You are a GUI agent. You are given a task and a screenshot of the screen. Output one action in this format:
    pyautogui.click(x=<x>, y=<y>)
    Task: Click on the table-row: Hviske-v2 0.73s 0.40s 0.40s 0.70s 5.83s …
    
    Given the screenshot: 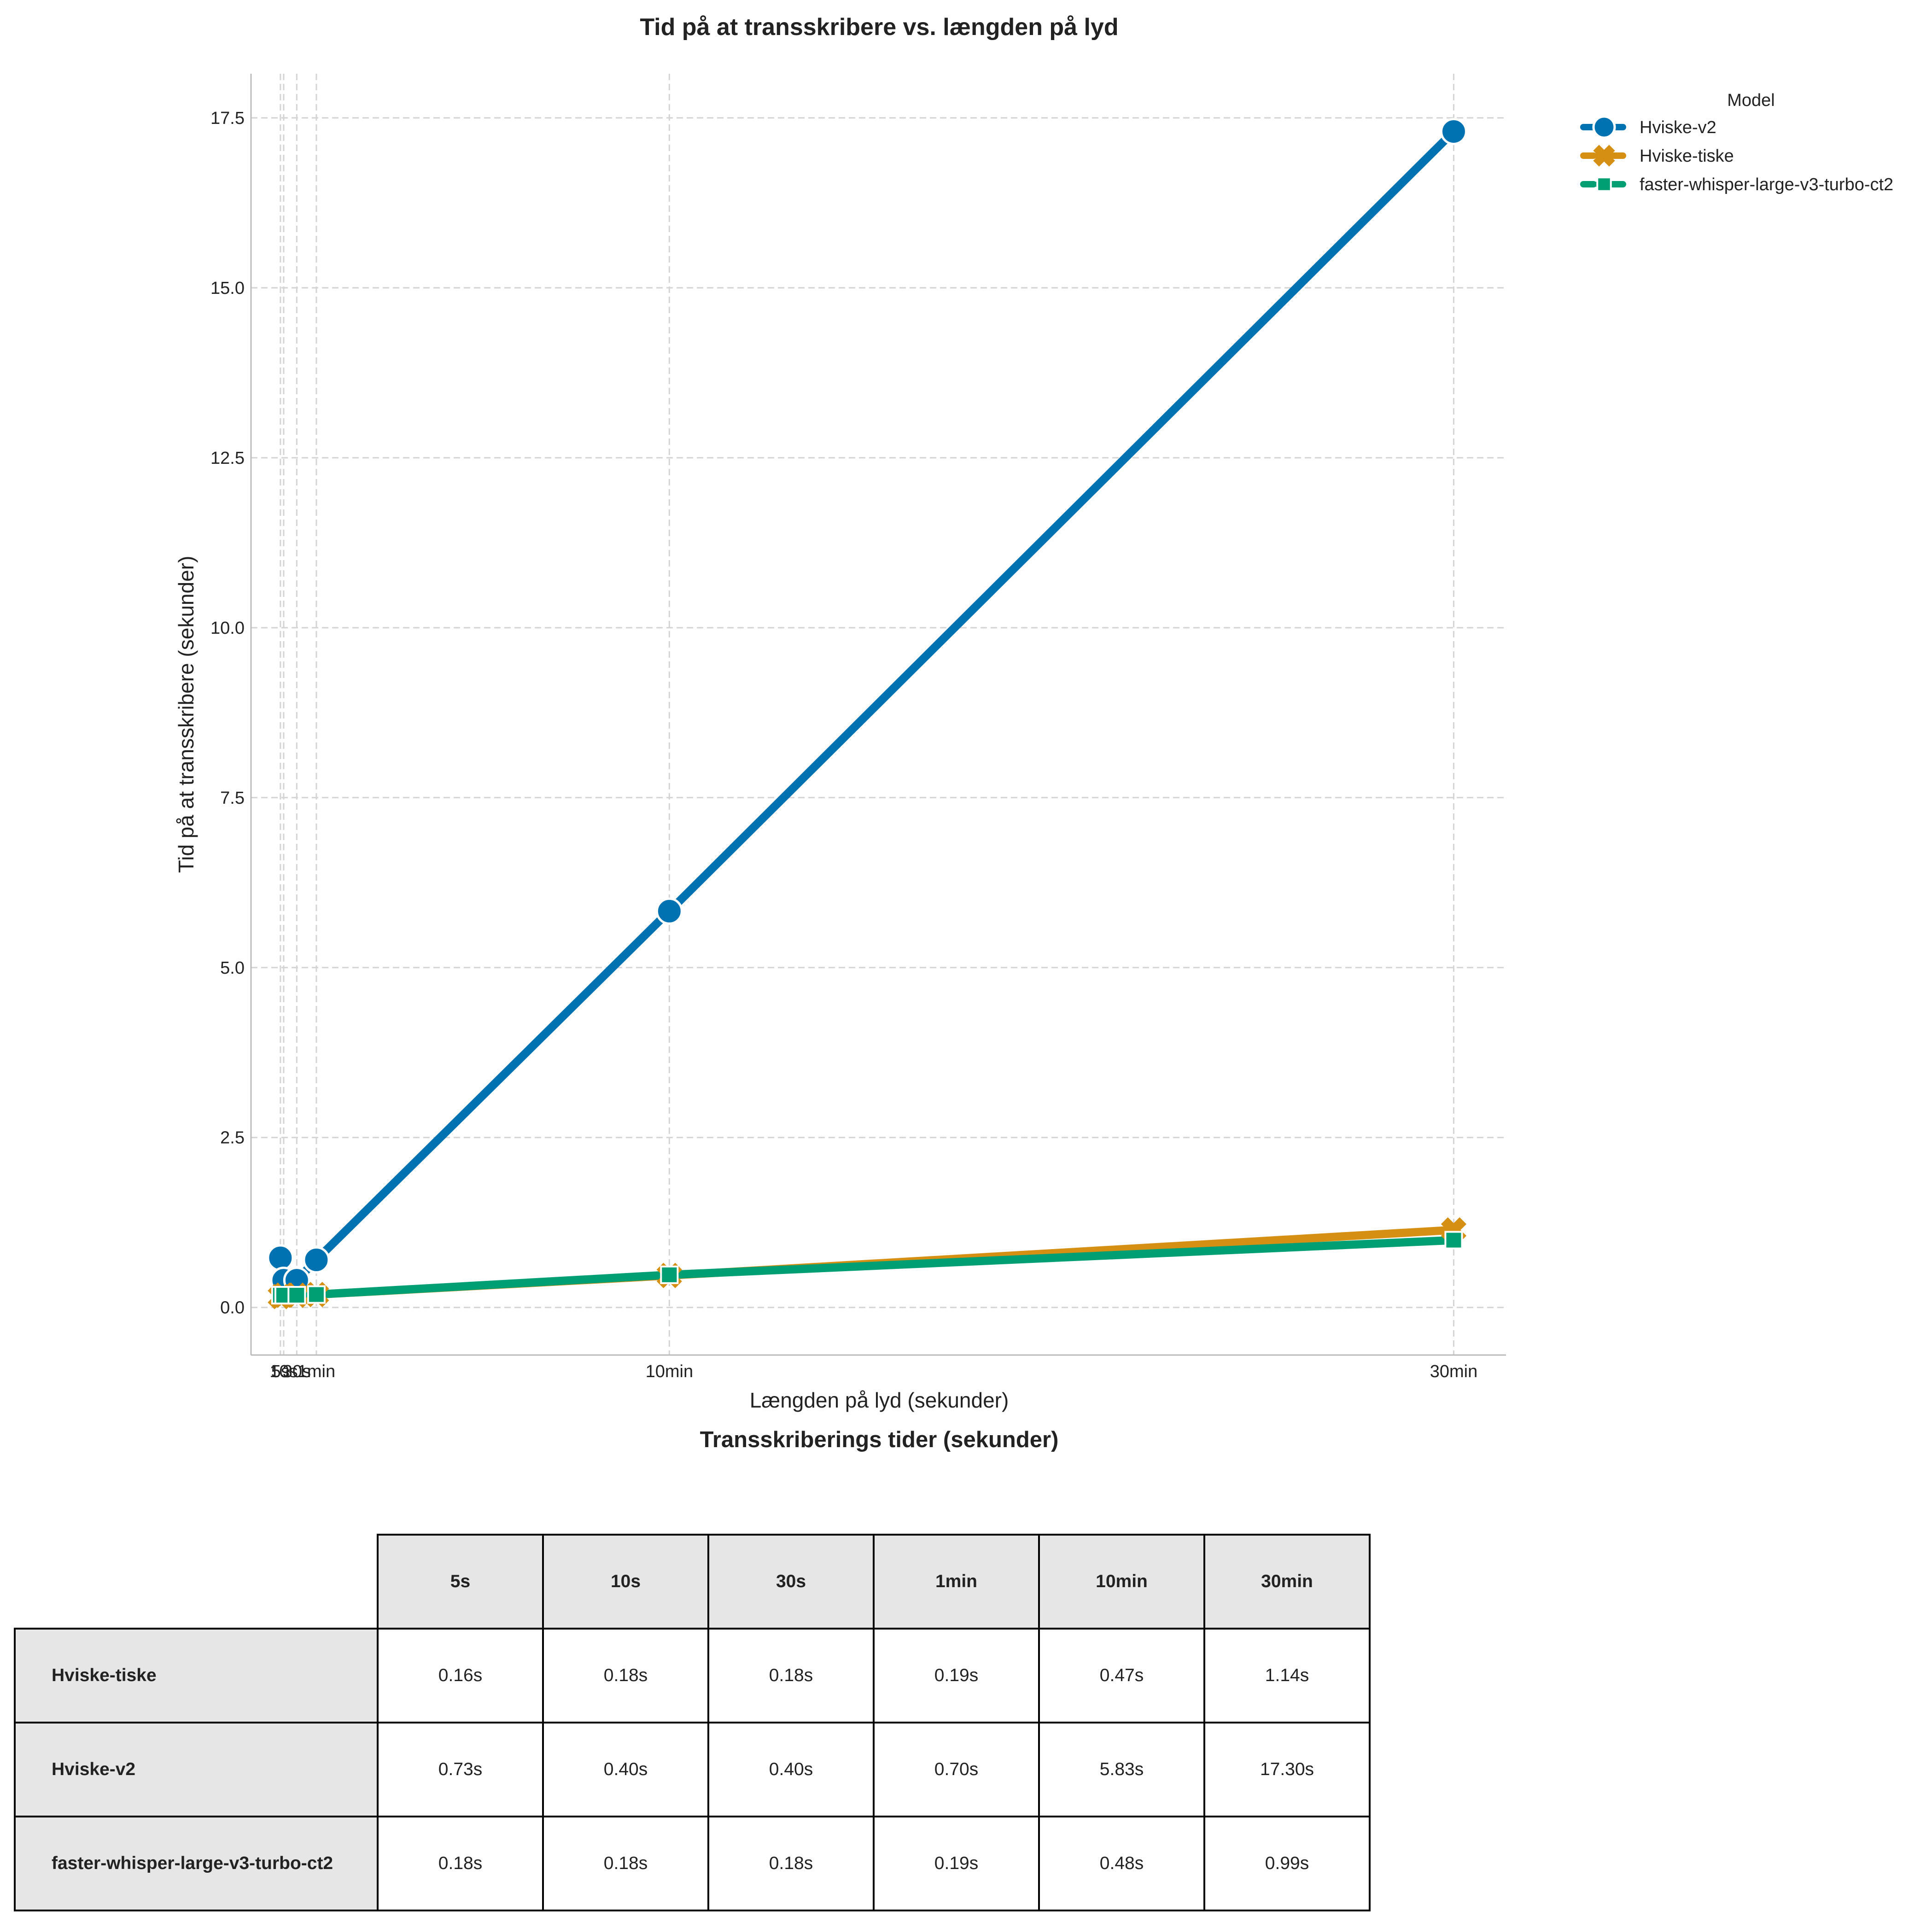 What is the action you would take?
    pyautogui.click(x=692, y=1769)
    